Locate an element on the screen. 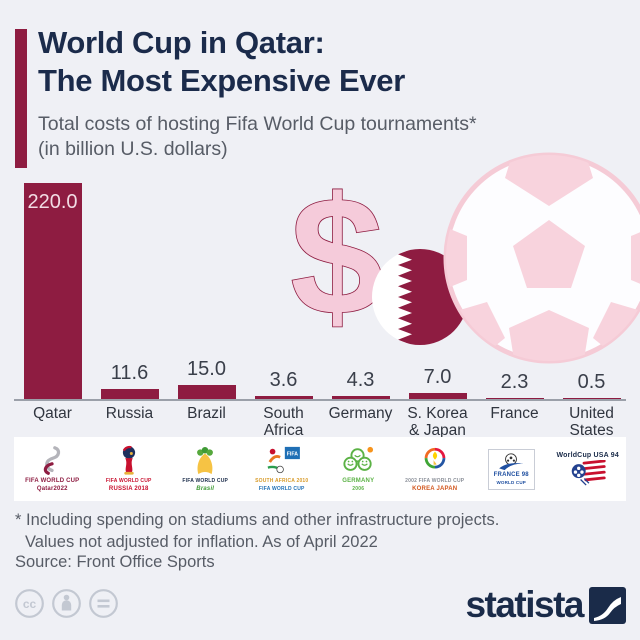 The image size is (640, 640). bar-value-label: 2.3 is located at coordinates (514, 382).